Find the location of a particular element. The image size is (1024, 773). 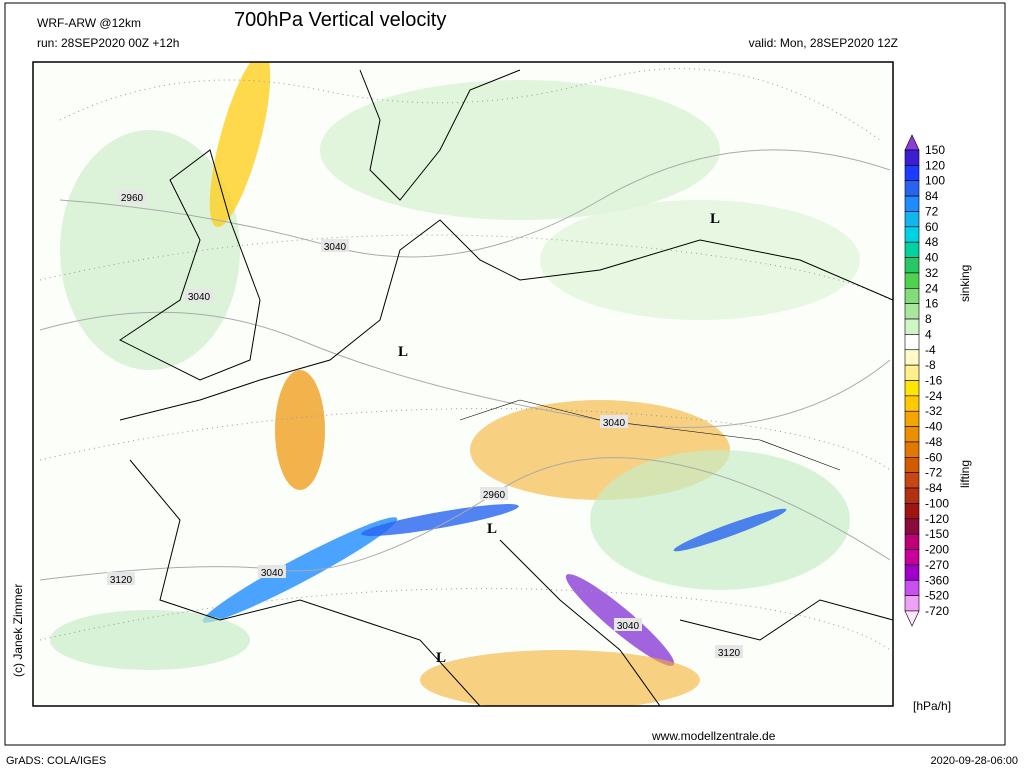

colorbar-label: 72 is located at coordinates (932, 211).